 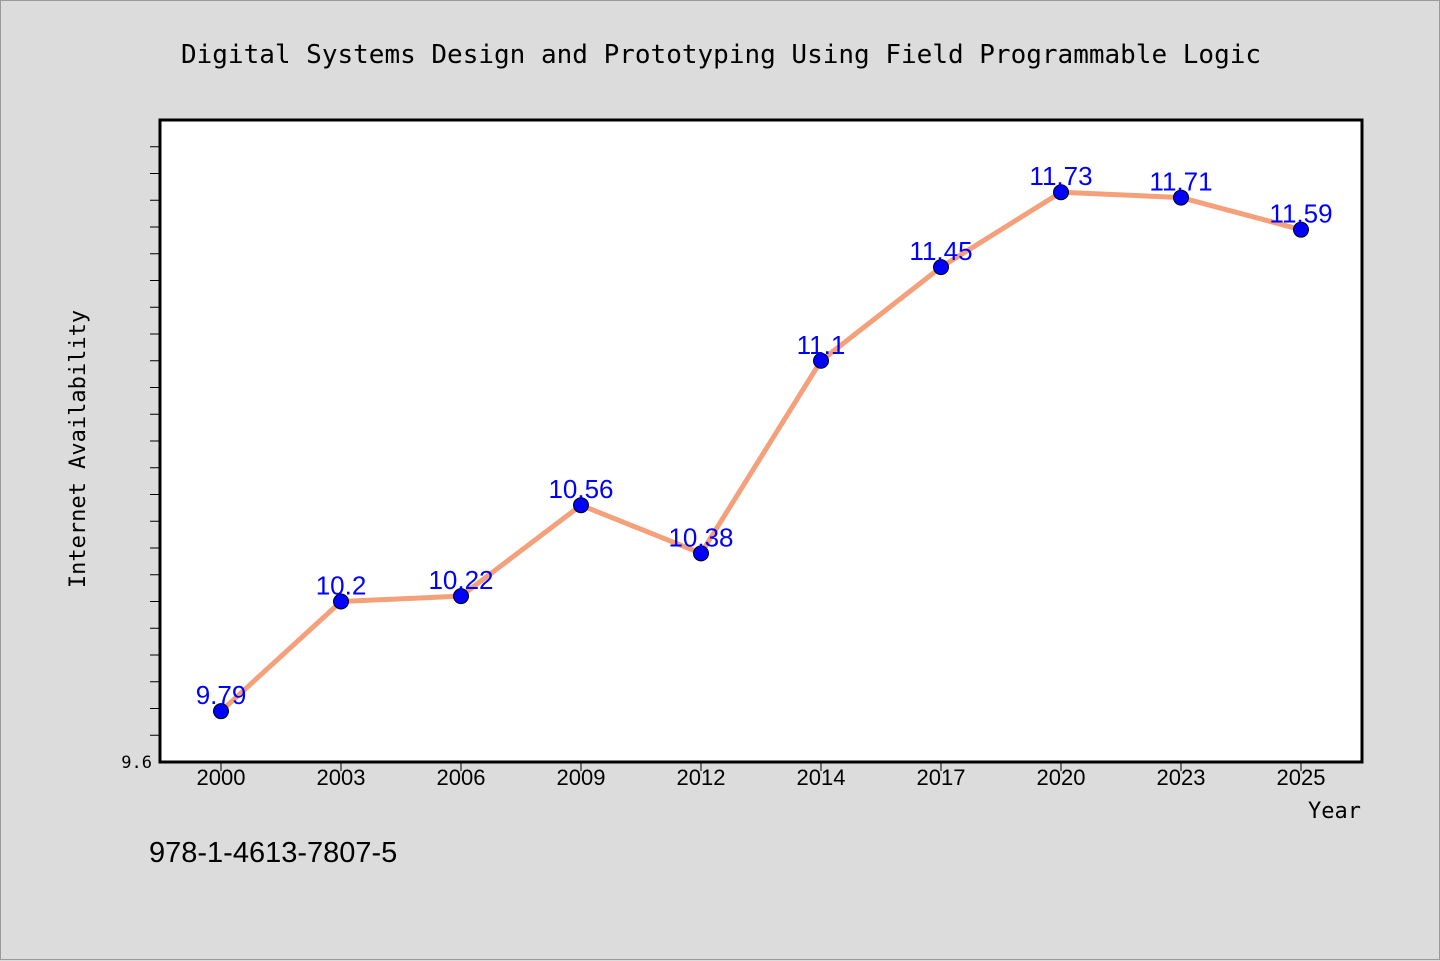 What do you see at coordinates (1300, 214) in the screenshot?
I see `data-label: 11.59` at bounding box center [1300, 214].